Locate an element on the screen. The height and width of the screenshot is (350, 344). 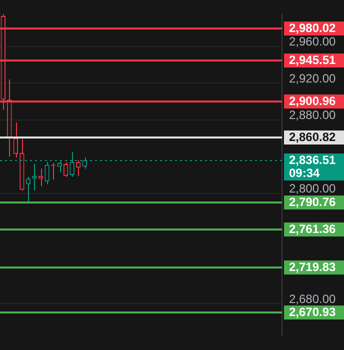
ref-line-label: 2,670.93 is located at coordinates (312, 311).